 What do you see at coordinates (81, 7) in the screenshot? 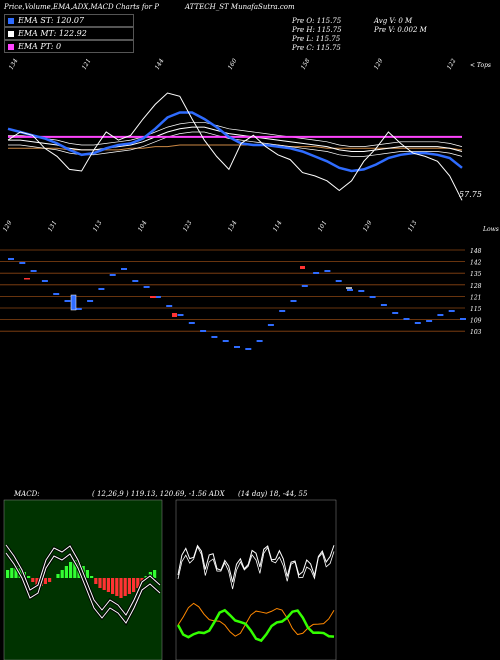
I see `chart-title: Price,Volume,EMA,ADX,MACD Charts for P` at bounding box center [81, 7].